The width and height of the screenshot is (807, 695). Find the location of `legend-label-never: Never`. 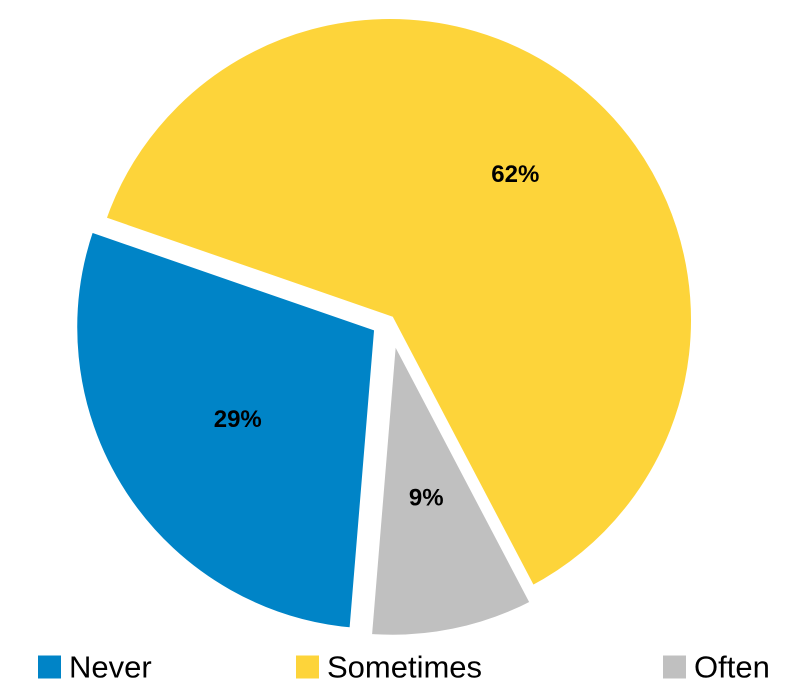

legend-label-never: Never is located at coordinates (110, 667).